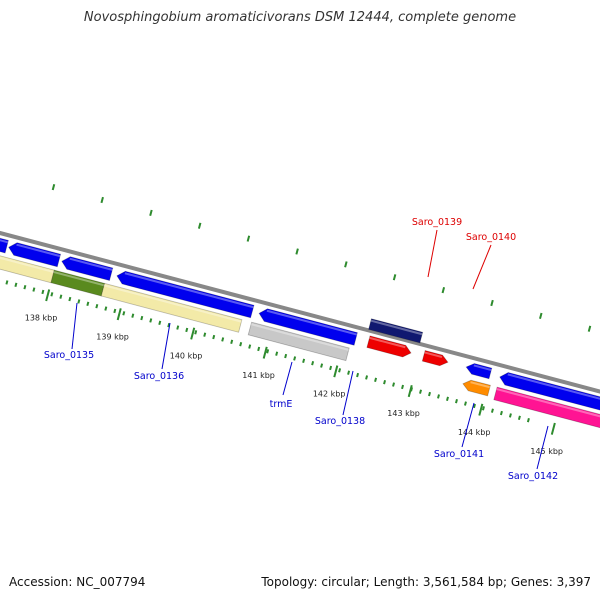  I want to click on tick-label: 138 kbp, so click(41, 317).